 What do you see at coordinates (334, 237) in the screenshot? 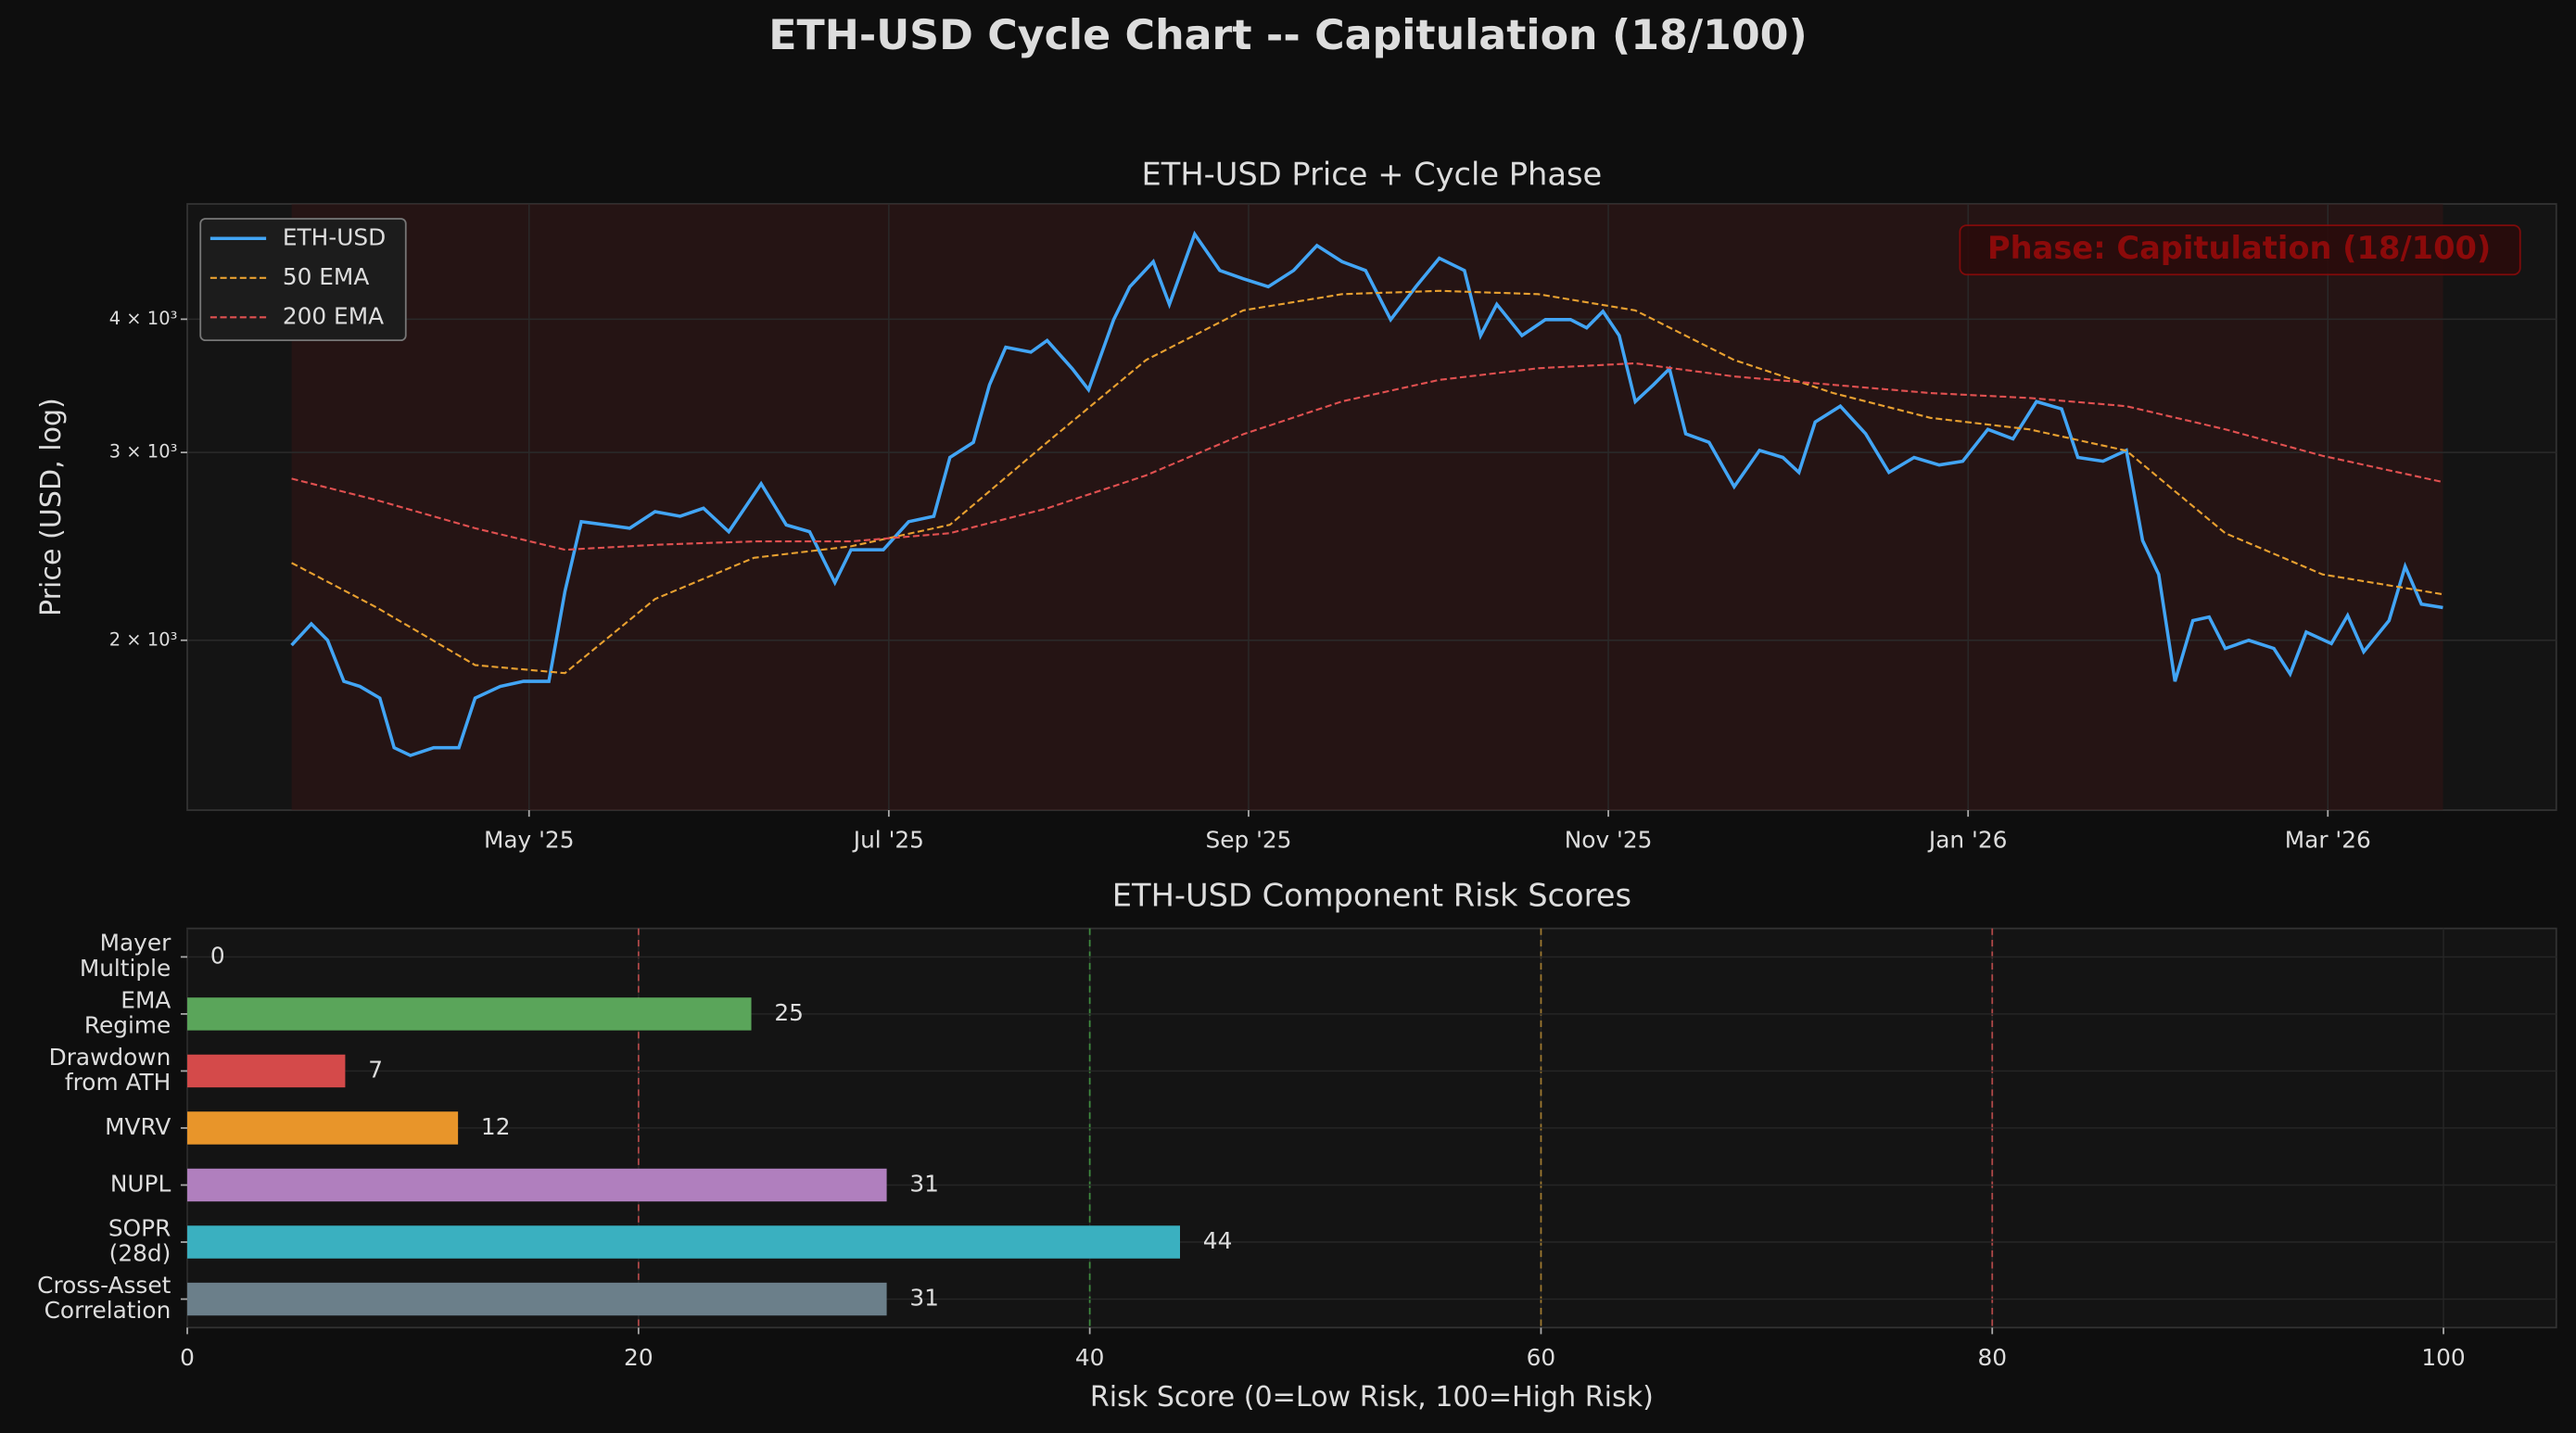
I see `legend-label: ETH-USD` at bounding box center [334, 237].